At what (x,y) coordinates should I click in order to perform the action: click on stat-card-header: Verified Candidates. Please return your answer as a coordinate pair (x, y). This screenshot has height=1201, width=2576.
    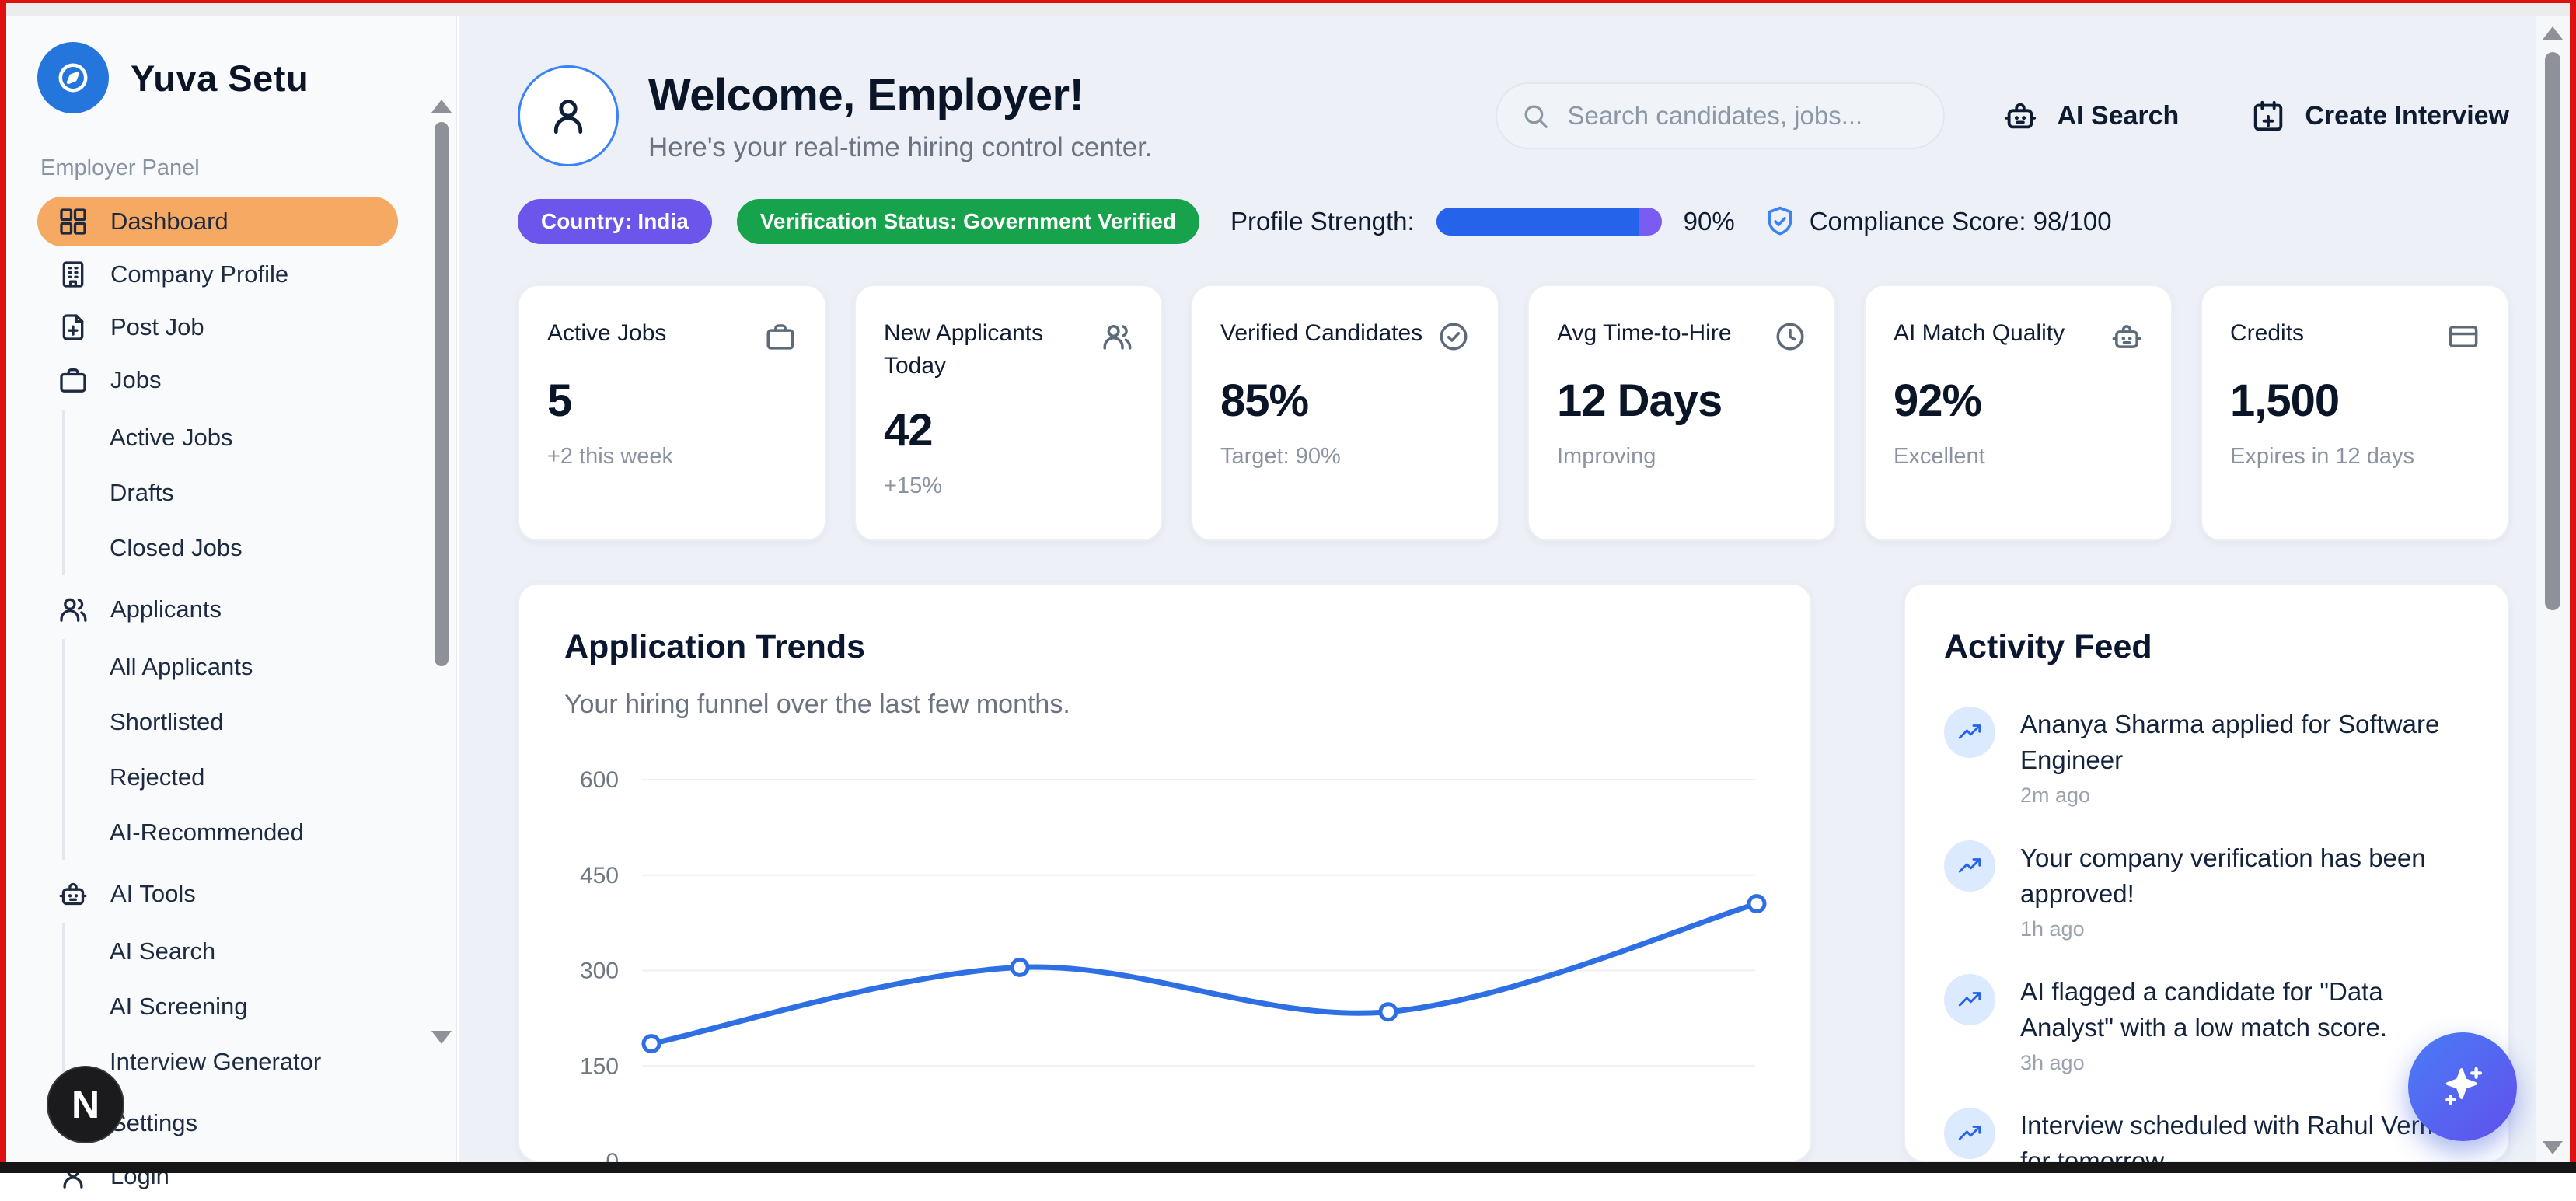
    Looking at the image, I should click on (1345, 335).